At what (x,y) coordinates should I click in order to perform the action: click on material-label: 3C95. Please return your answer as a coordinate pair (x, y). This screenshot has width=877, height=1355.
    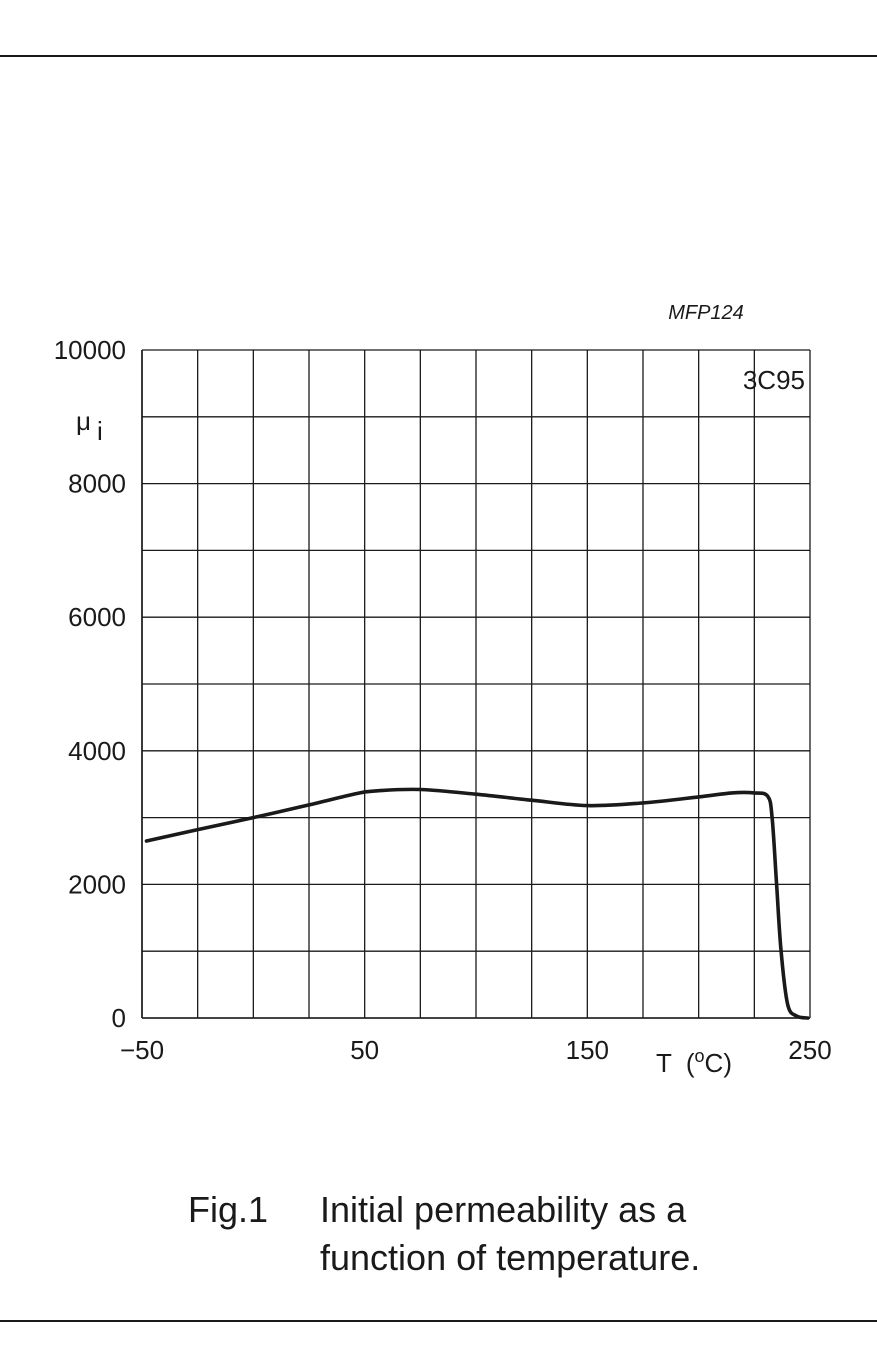
    Looking at the image, I should click on (774, 380).